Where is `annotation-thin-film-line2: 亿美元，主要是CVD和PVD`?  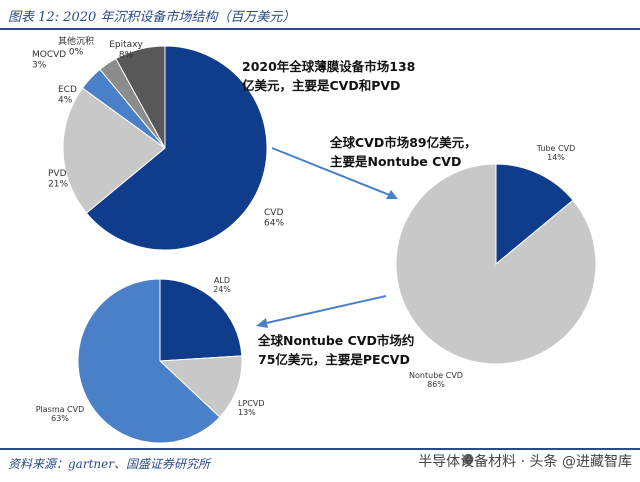
annotation-thin-film-line2: 亿美元，主要是CVD和PVD is located at coordinates (321, 85).